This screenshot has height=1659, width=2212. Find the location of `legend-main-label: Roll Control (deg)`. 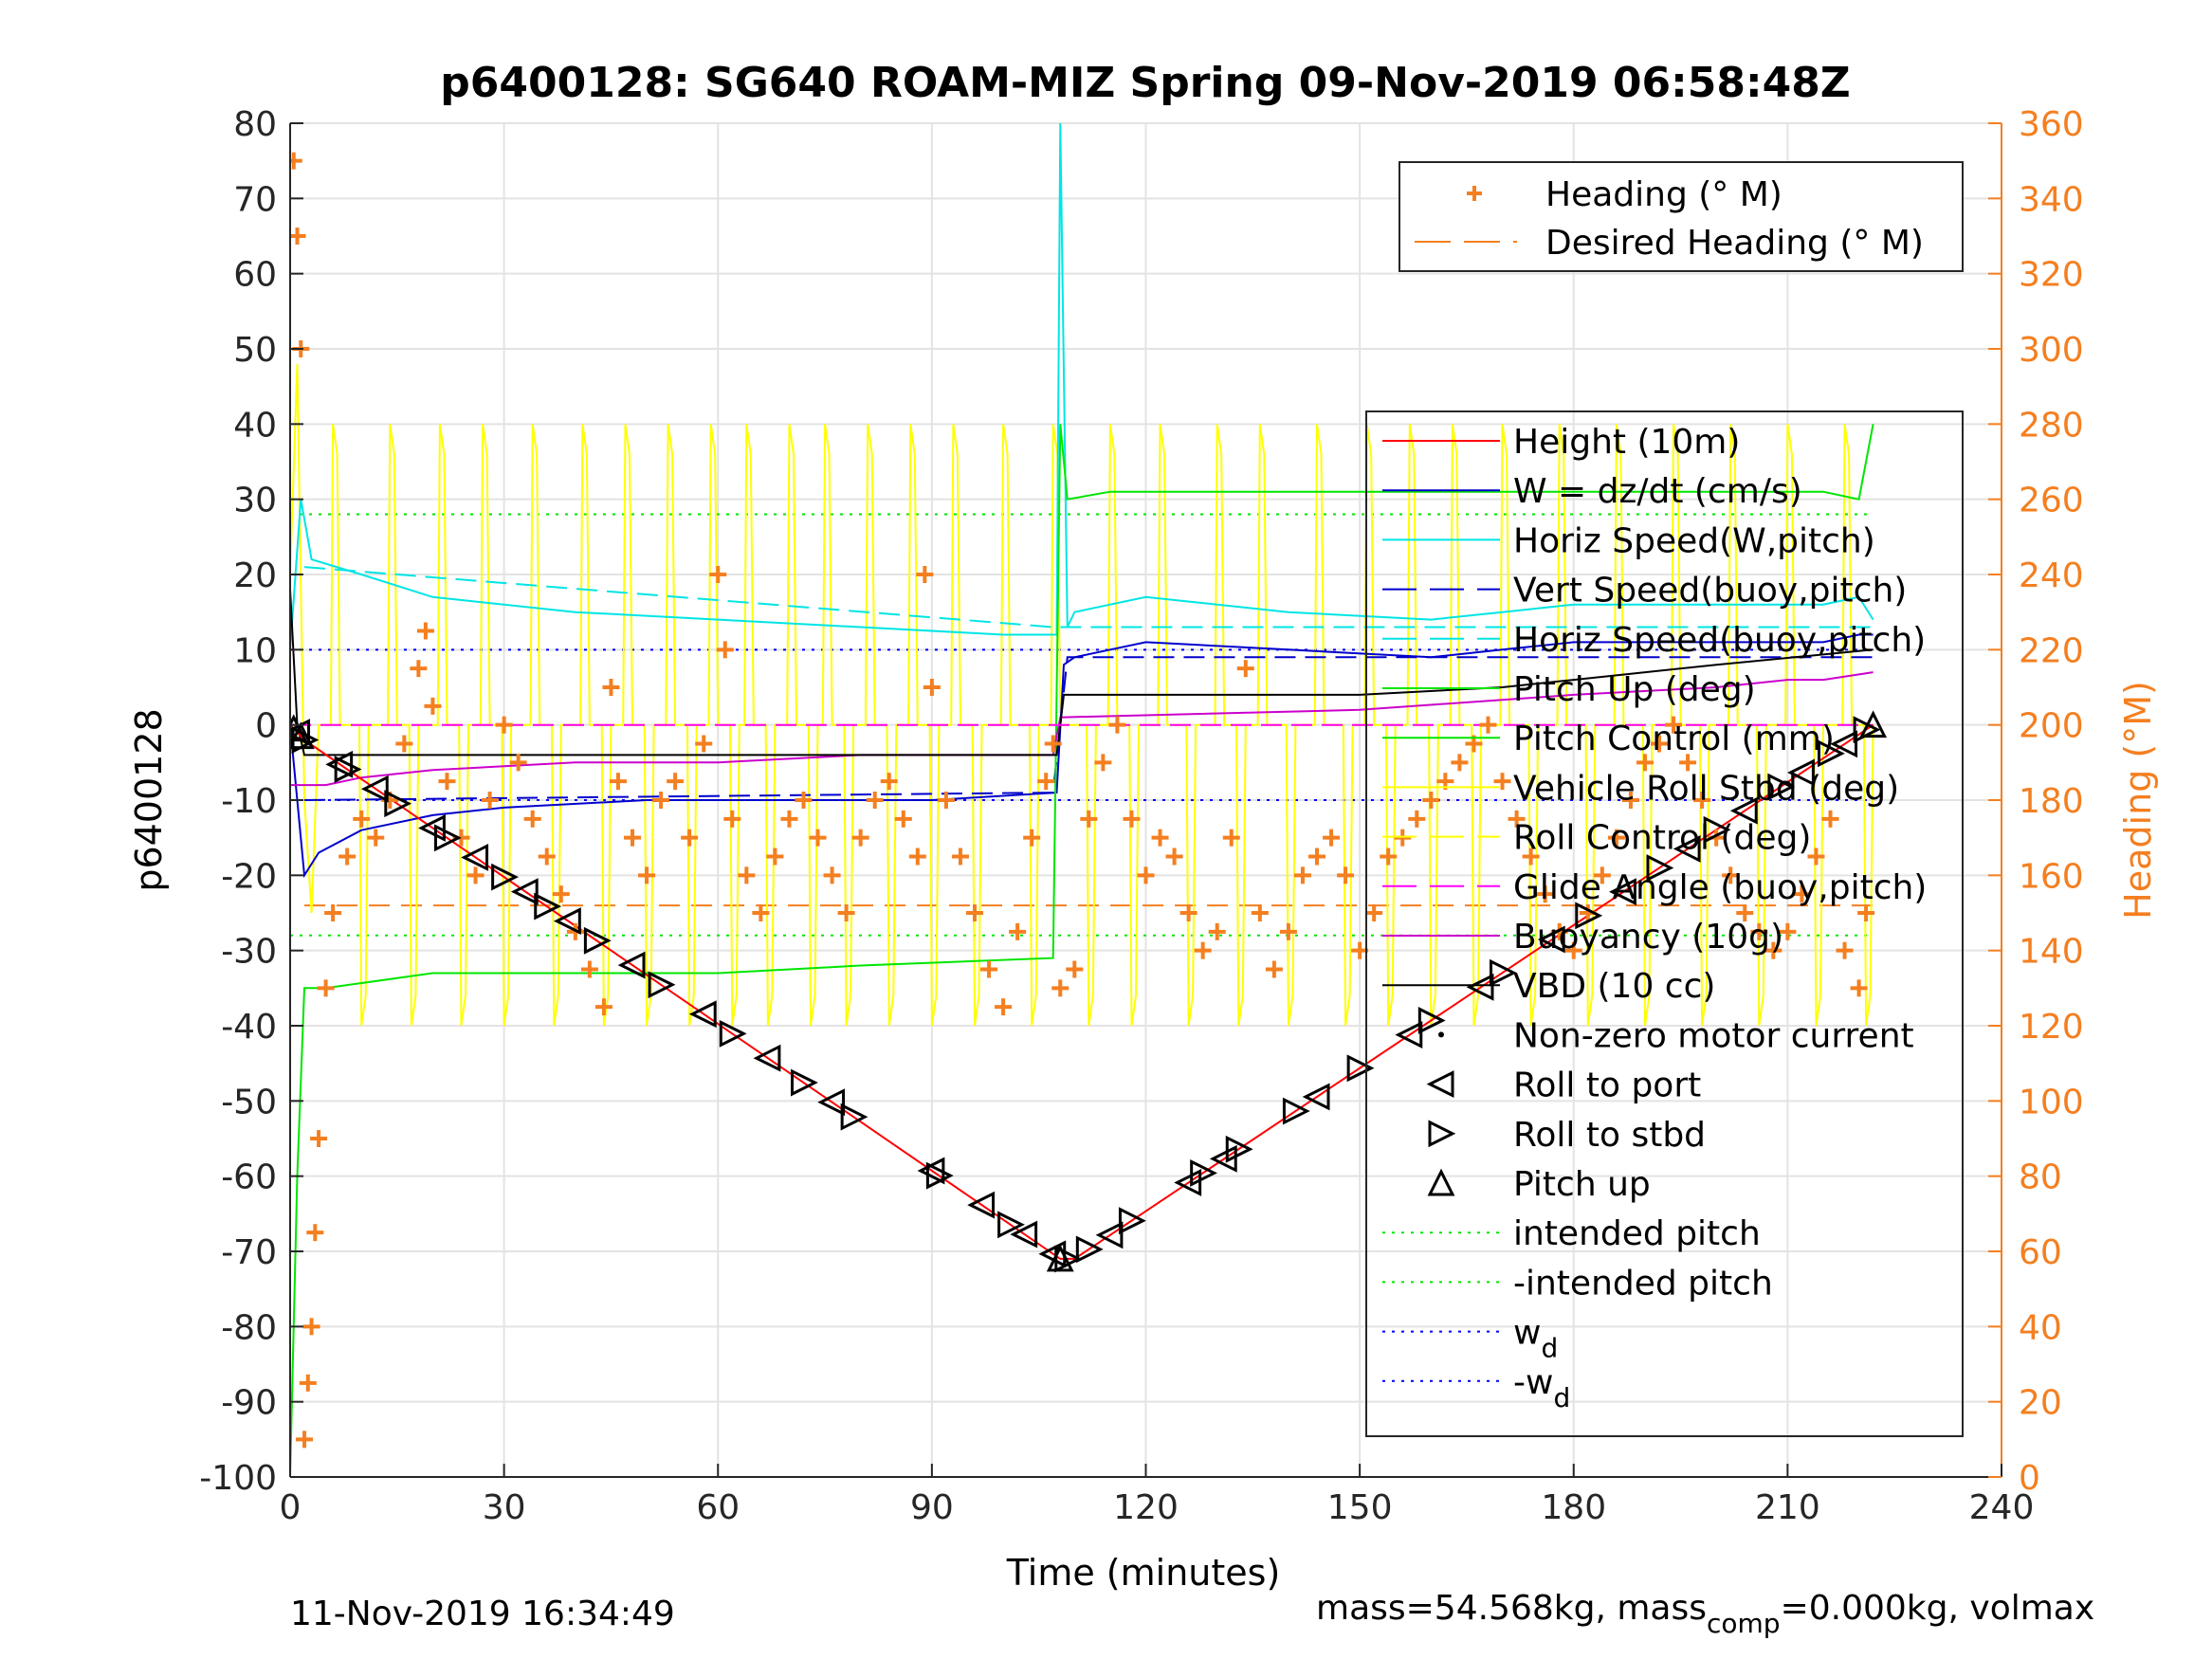

legend-main-label: Roll Control (deg) is located at coordinates (1662, 838).